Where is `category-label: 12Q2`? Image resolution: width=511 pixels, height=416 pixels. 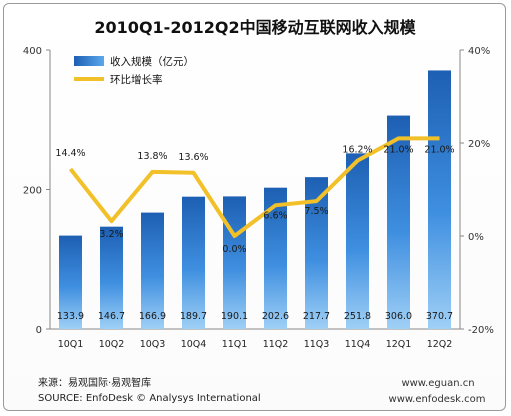 category-label: 12Q2 is located at coordinates (440, 344).